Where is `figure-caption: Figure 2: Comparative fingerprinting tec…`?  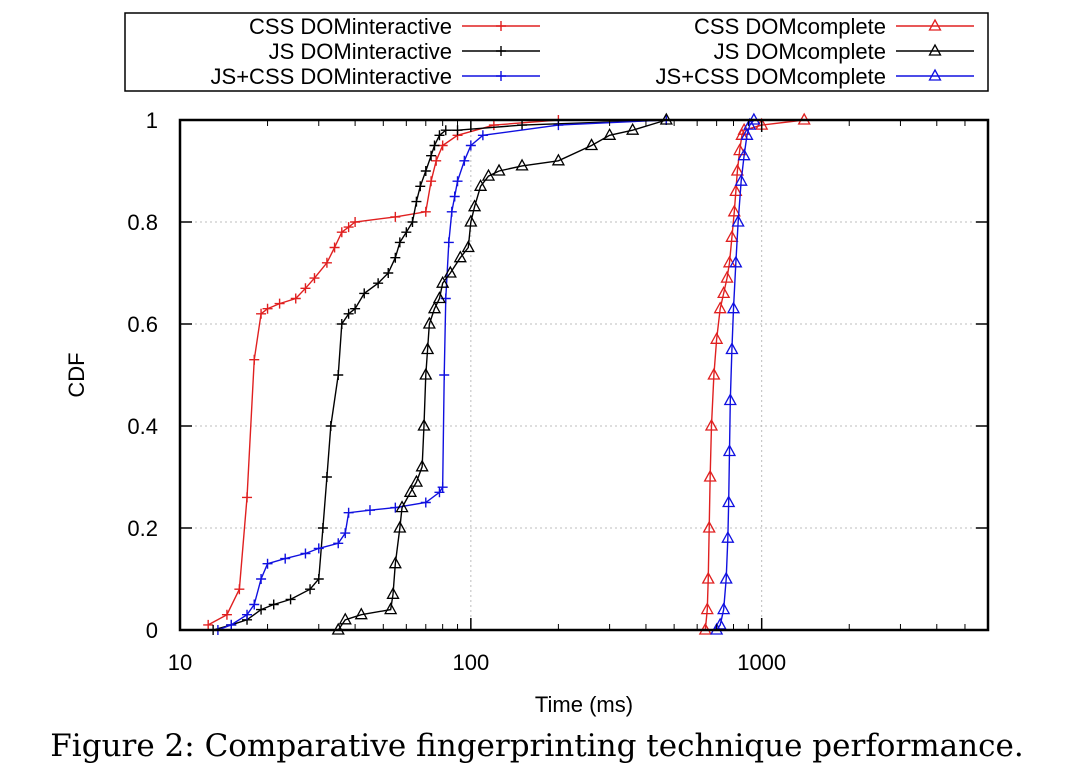 figure-caption: Figure 2: Comparative fingerprinting tec… is located at coordinates (537, 746).